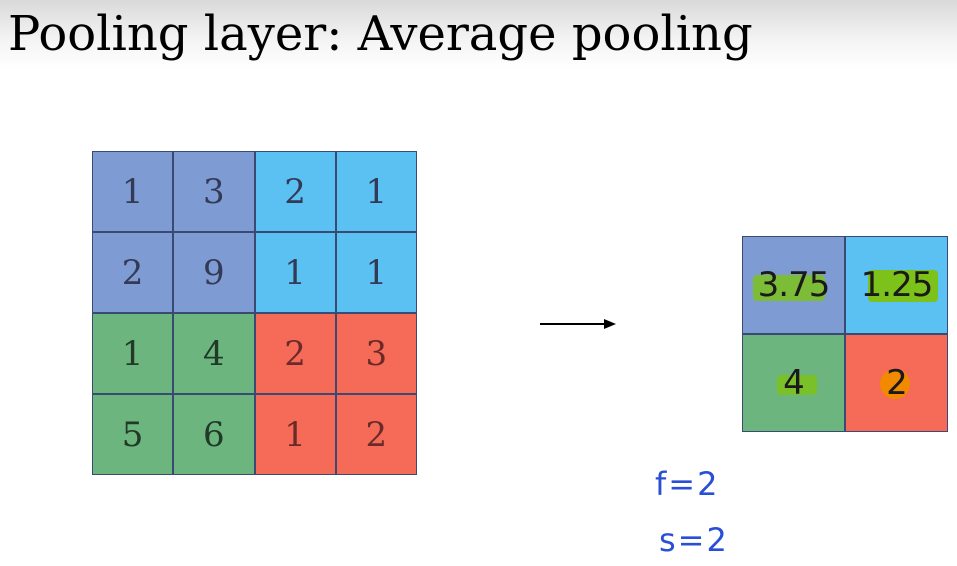 This screenshot has width=957, height=566. What do you see at coordinates (578, 324) in the screenshot?
I see `right-arrow-icon` at bounding box center [578, 324].